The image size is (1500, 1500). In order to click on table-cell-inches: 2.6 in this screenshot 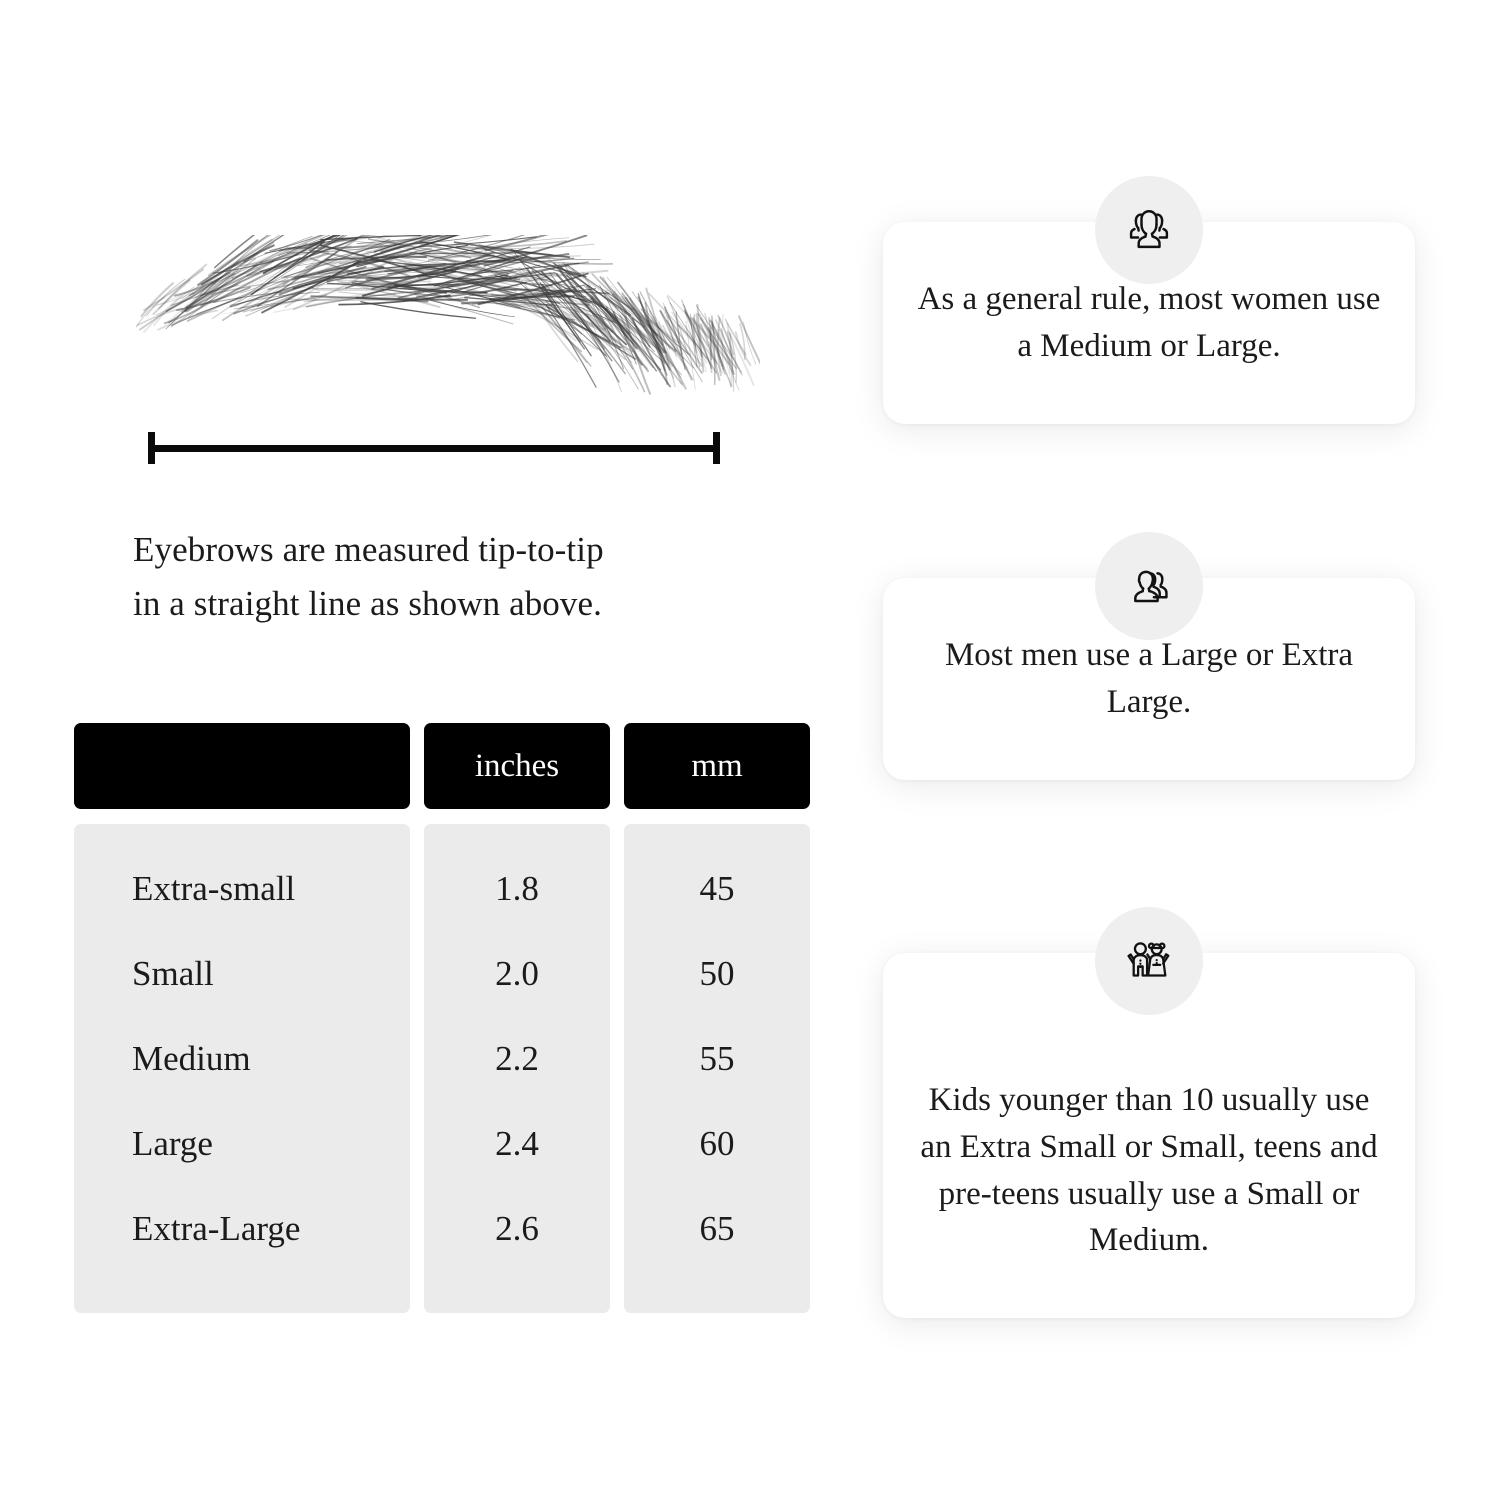, I will do `click(517, 1228)`.